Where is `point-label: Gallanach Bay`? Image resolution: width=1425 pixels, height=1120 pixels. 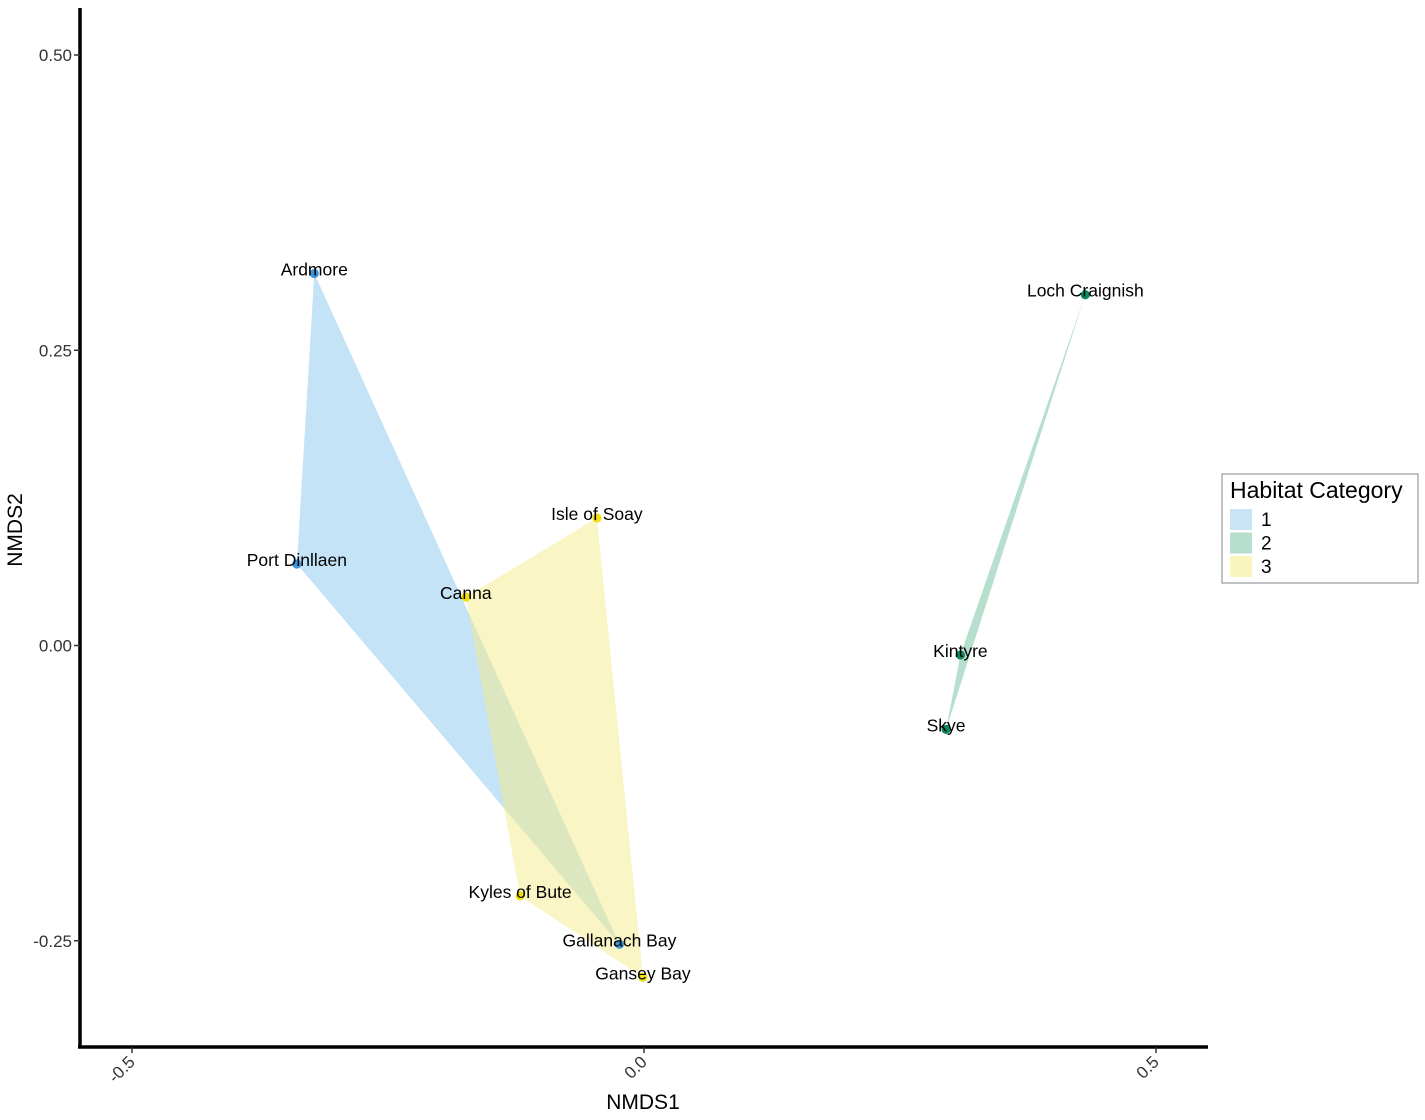 point-label: Gallanach Bay is located at coordinates (620, 940).